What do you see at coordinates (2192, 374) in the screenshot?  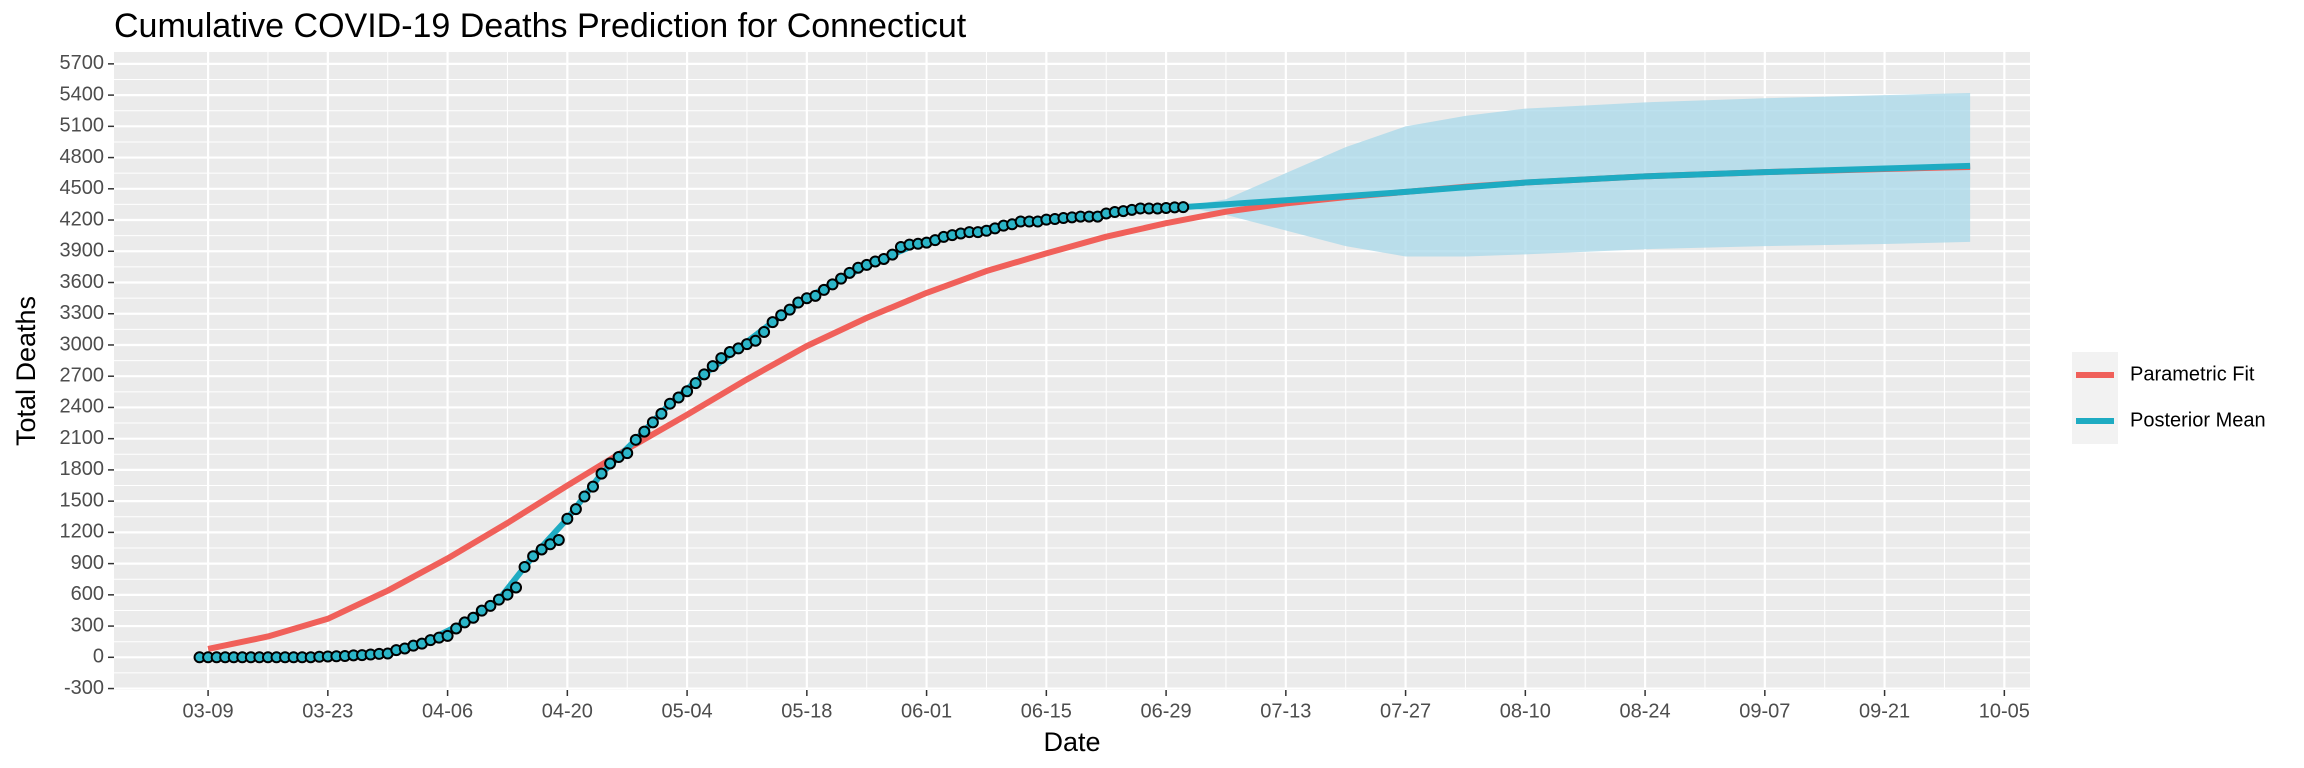 I see `legend-label: Parametric Fit` at bounding box center [2192, 374].